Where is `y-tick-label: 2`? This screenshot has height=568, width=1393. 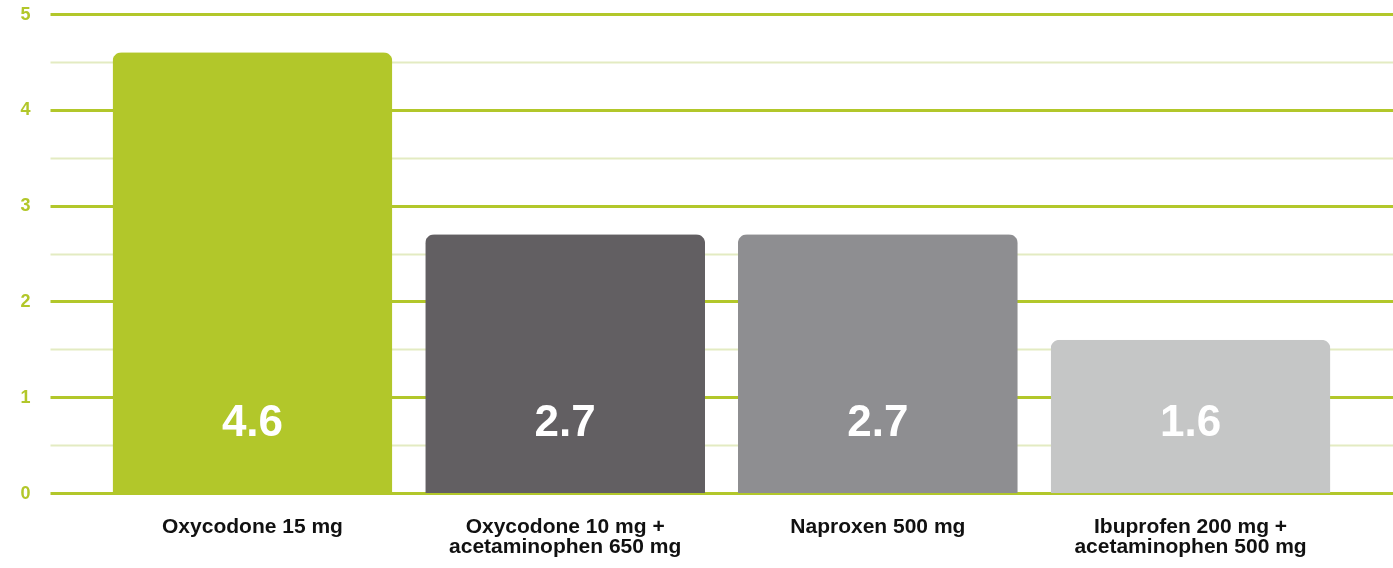
y-tick-label: 2 is located at coordinates (25, 300).